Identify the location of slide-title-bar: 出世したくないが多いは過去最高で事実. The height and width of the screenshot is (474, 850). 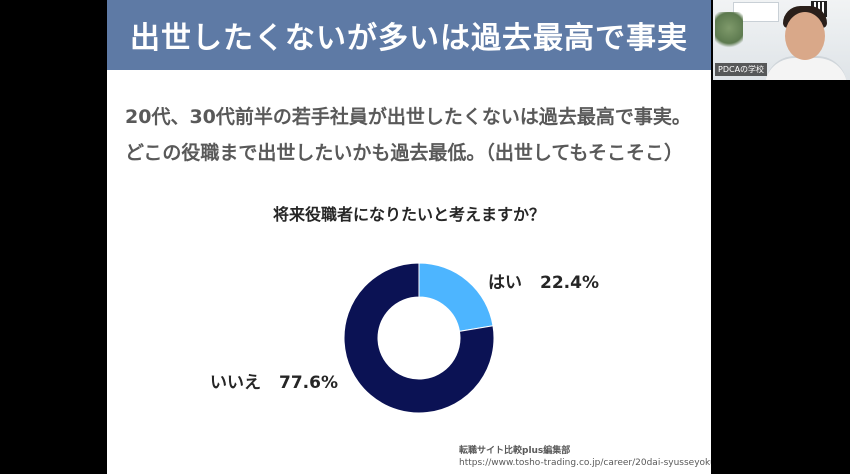
(409, 35).